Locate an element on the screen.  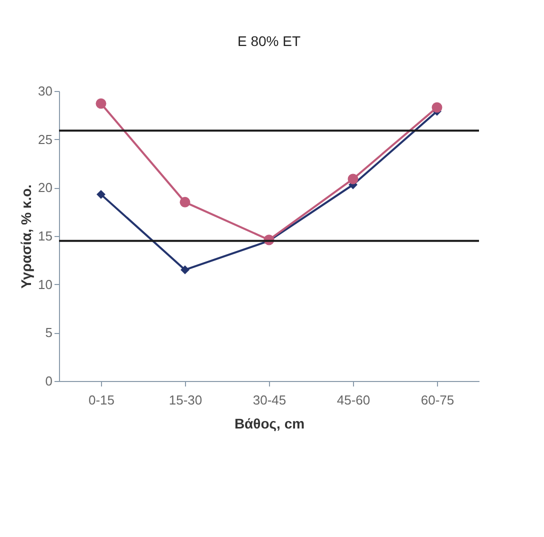
y-tick-label: 0 is located at coordinates (48, 381).